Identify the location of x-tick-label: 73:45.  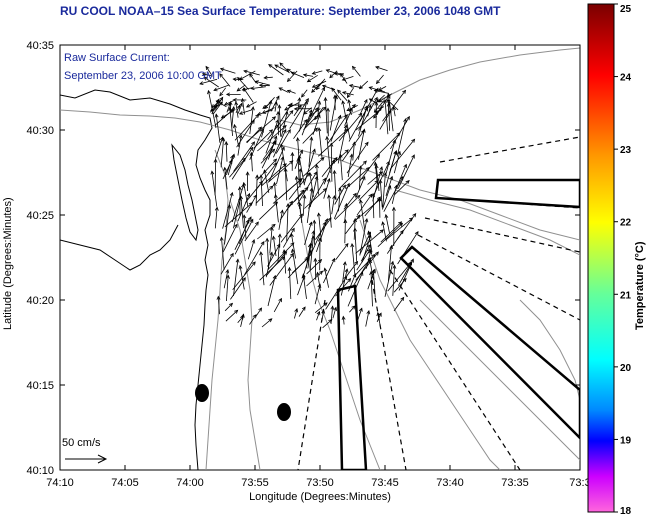
(385, 483).